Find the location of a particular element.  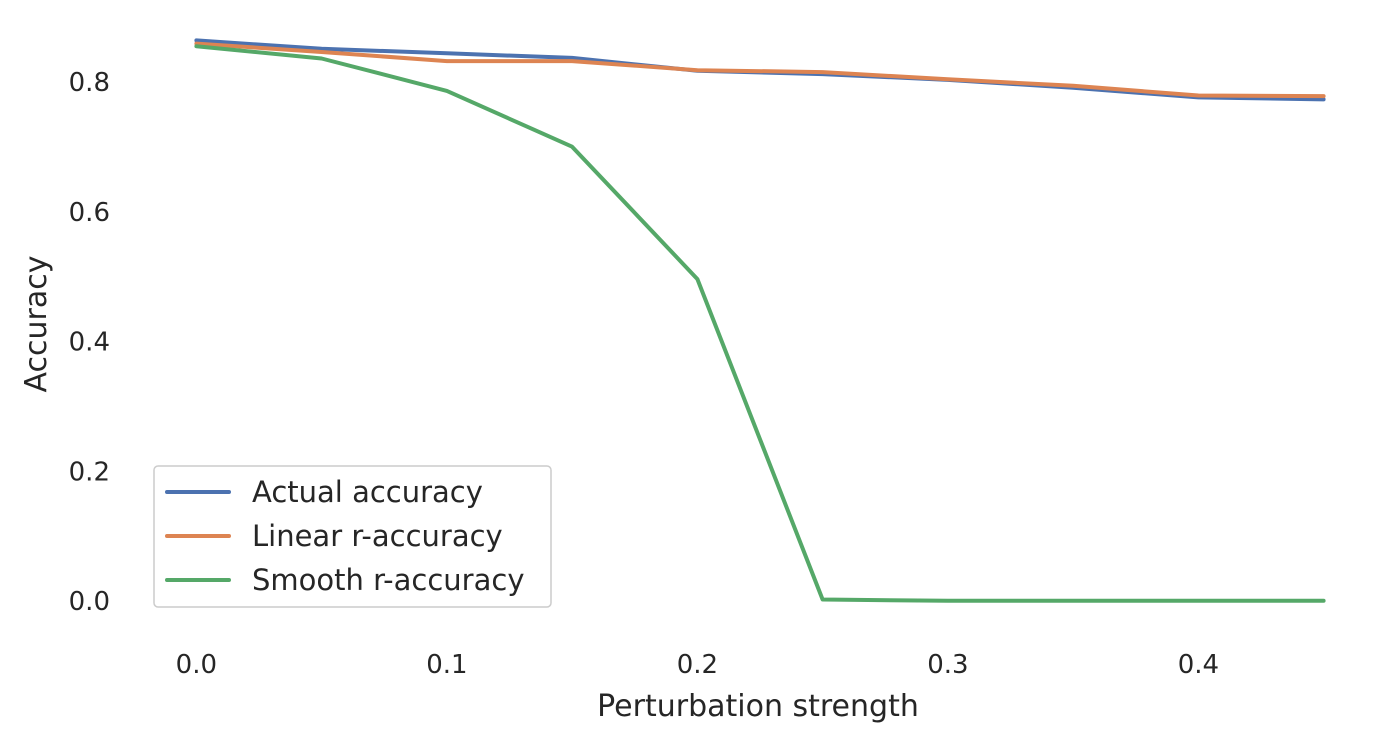

y-axis-label: Accuracy is located at coordinates (36, 324).